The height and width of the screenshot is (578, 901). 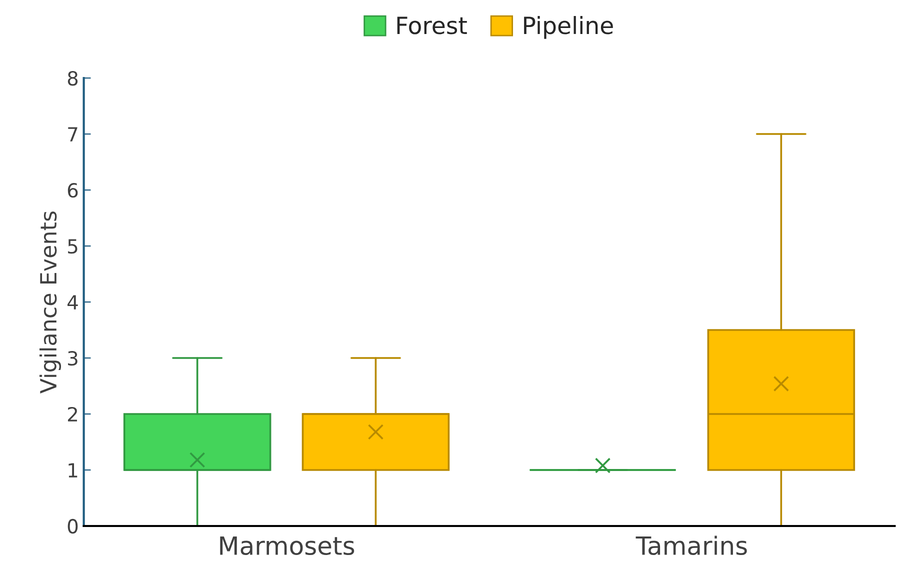 What do you see at coordinates (73, 246) in the screenshot?
I see `y-tick-label: 5` at bounding box center [73, 246].